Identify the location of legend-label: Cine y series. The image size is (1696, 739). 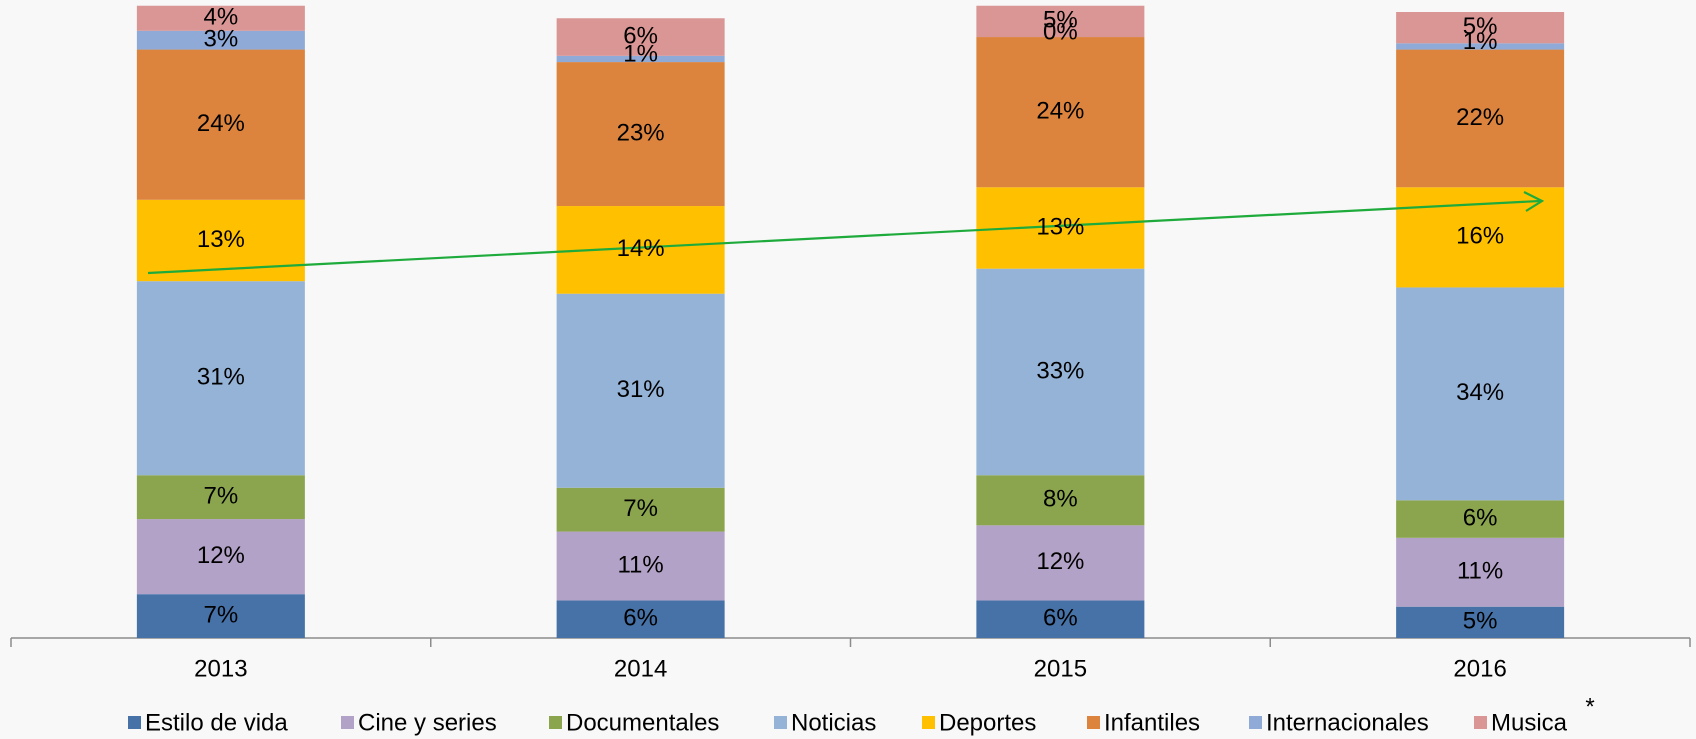
(427, 722).